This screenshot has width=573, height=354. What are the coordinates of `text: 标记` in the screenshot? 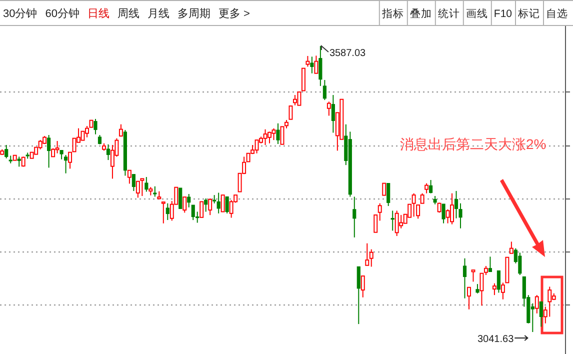 It's located at (528, 14).